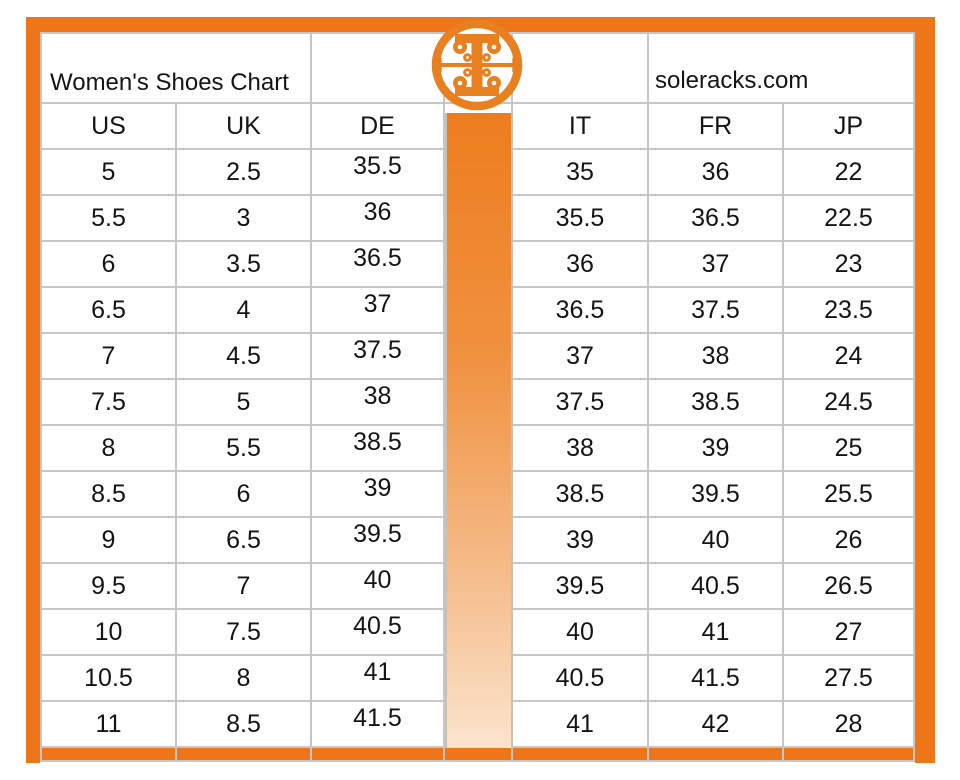 This screenshot has height=780, width=960. I want to click on cell-jp-row3-label: 23, so click(848, 263).